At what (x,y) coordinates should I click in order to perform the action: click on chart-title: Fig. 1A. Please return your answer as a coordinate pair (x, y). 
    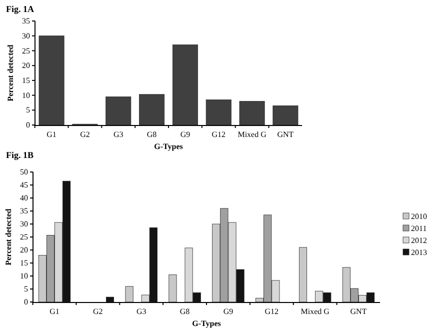
    Looking at the image, I should click on (20, 9).